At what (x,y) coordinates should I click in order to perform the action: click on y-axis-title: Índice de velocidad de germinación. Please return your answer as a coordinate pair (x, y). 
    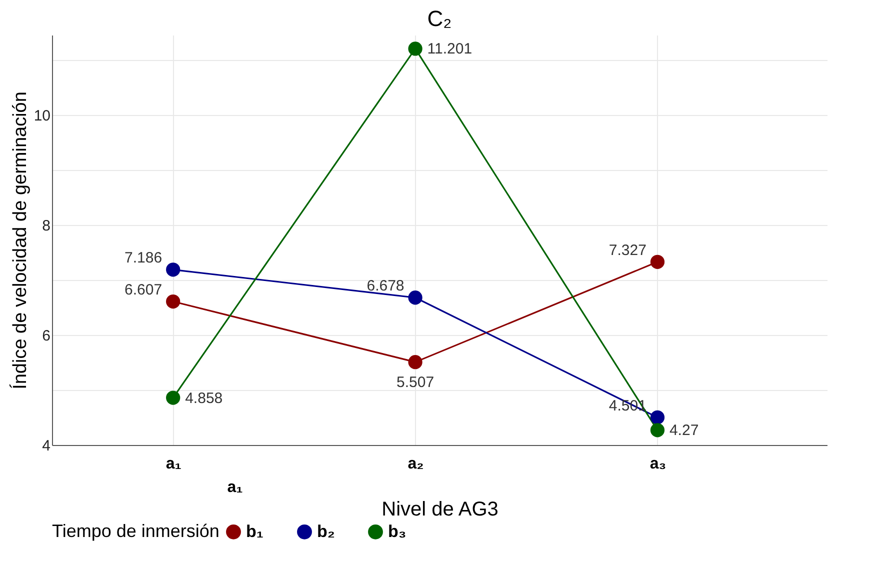
    Looking at the image, I should click on (19, 241).